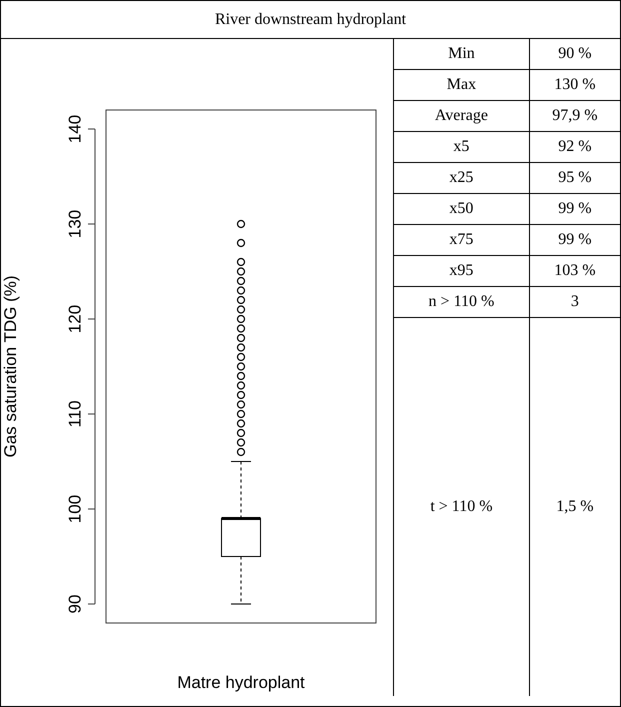 The height and width of the screenshot is (707, 621). What do you see at coordinates (462, 116) in the screenshot?
I see `text: Average` at bounding box center [462, 116].